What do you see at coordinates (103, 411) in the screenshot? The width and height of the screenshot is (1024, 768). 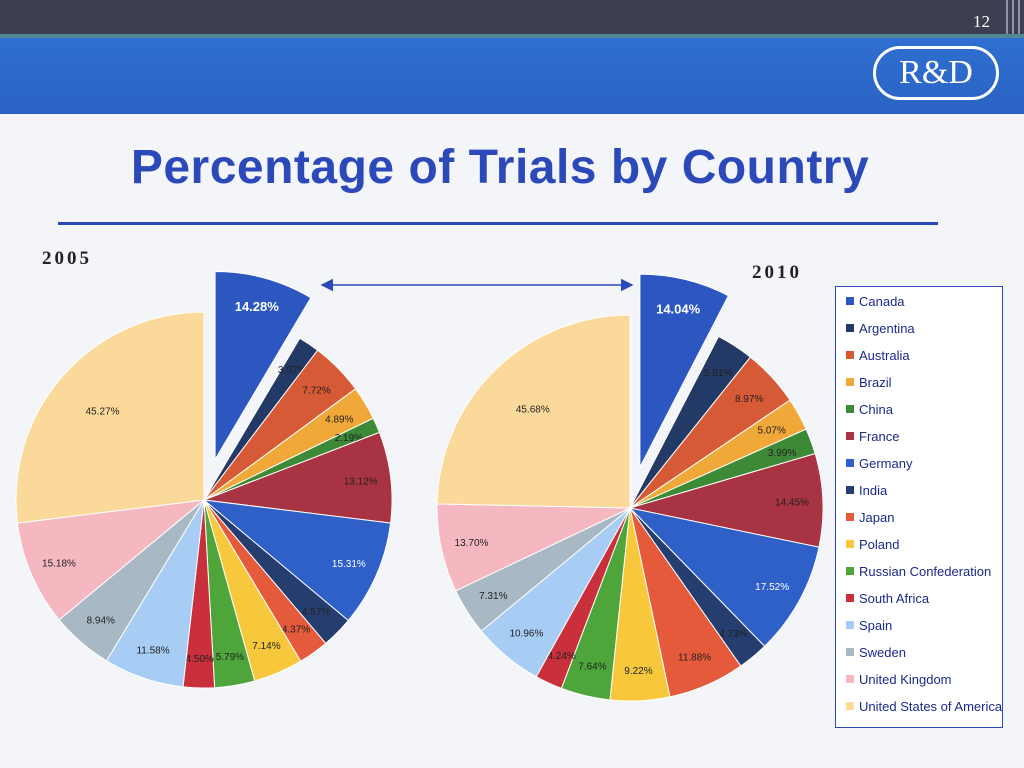 I see `data-label: 45.27%` at bounding box center [103, 411].